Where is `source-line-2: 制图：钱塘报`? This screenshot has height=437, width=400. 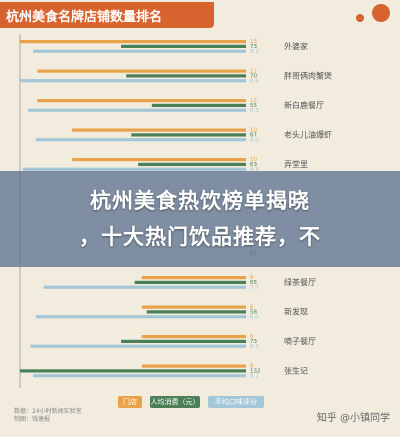 source-line-2: 制图：钱塘报 is located at coordinates (32, 419).